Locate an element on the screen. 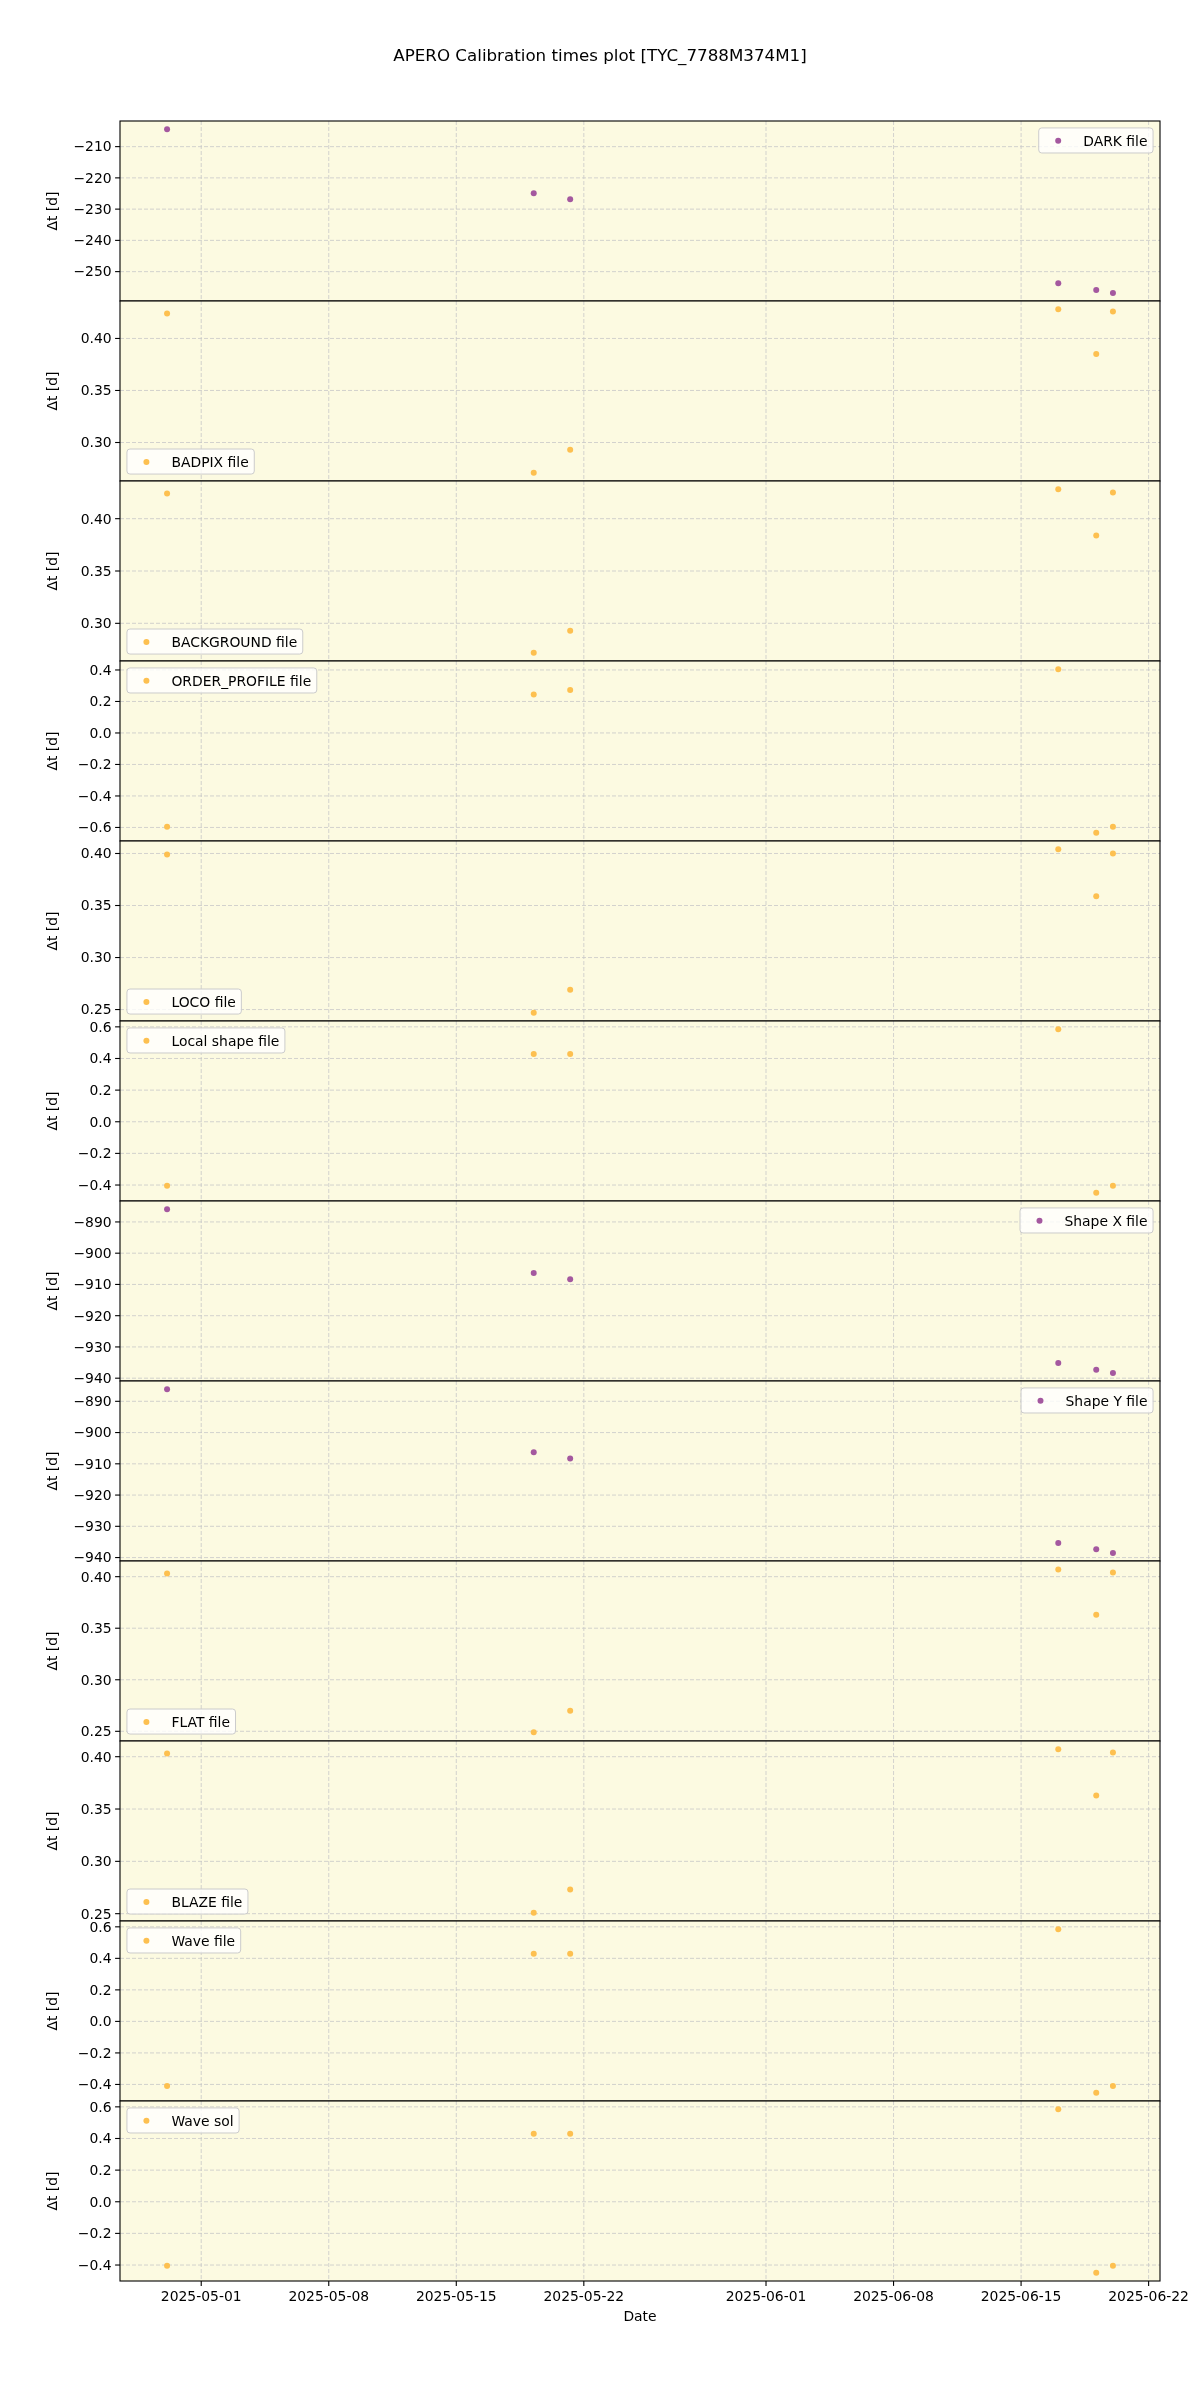  legend-label: Shape X file is located at coordinates (1106, 1220).